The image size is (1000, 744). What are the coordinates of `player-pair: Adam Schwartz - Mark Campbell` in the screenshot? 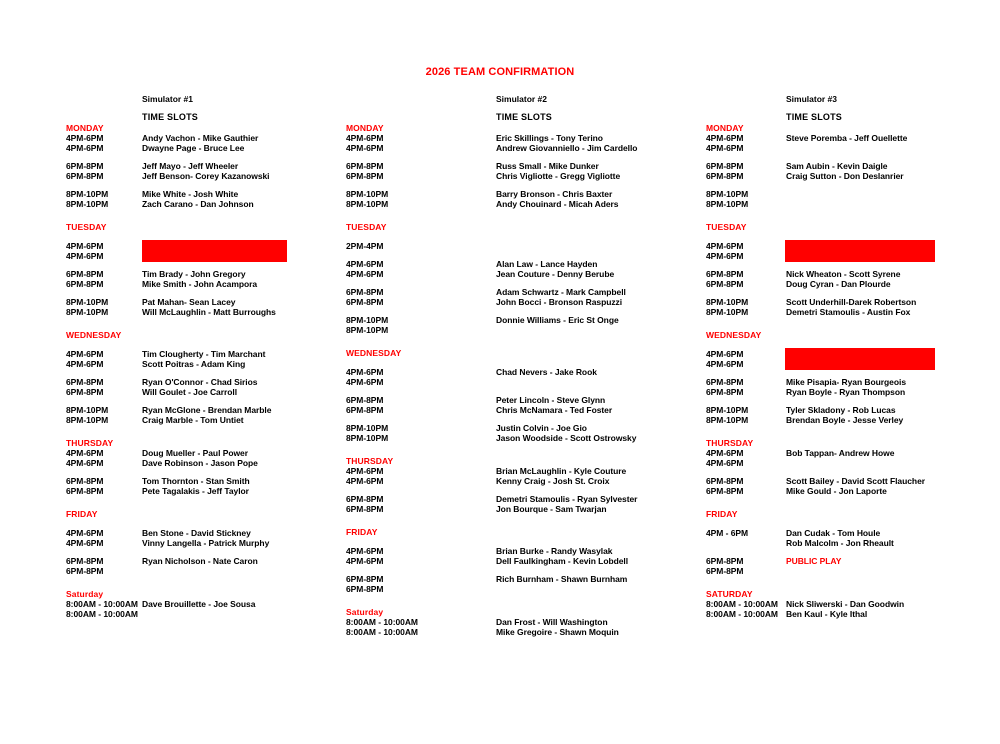 It's located at (561, 292).